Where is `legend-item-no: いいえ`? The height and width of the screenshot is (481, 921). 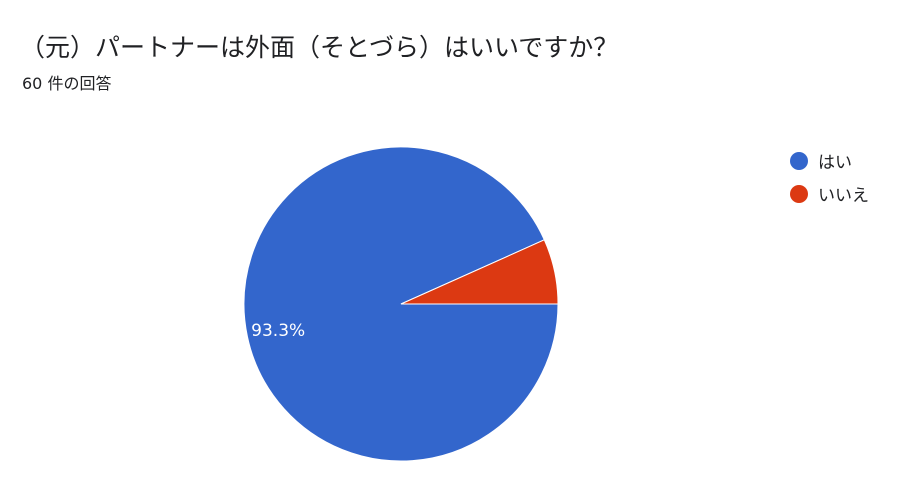
legend-item-no: いいえ is located at coordinates (829, 193).